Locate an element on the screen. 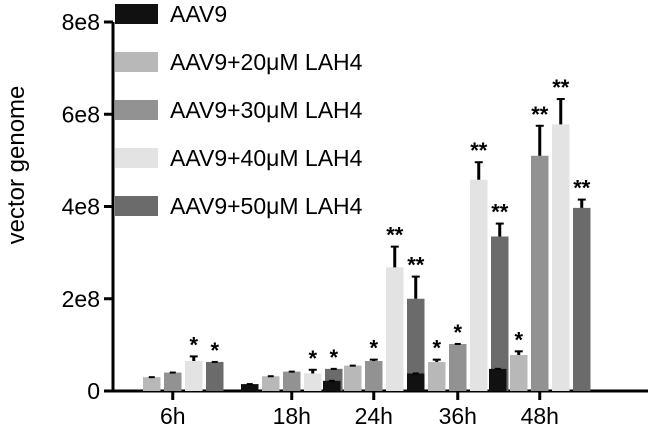  x-tick-label: 6h is located at coordinates (173, 416).